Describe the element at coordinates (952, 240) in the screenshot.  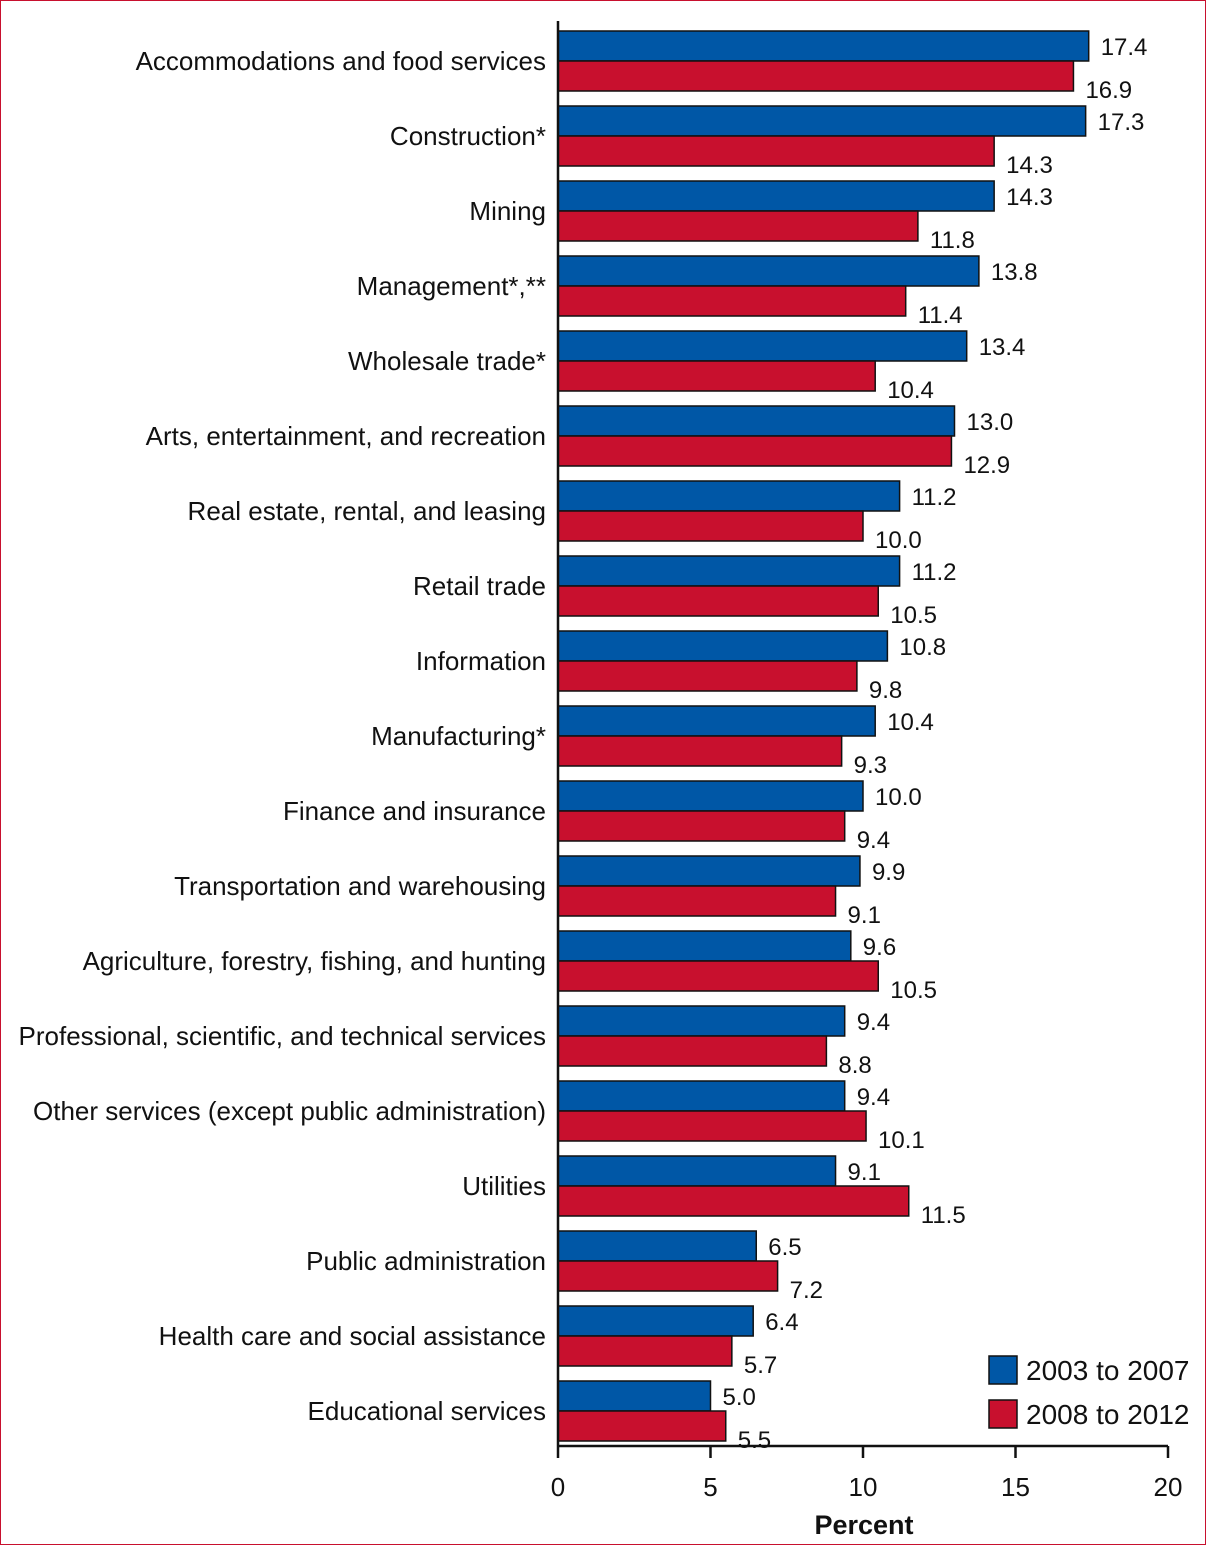
I see `data-label: 11.8` at that location.